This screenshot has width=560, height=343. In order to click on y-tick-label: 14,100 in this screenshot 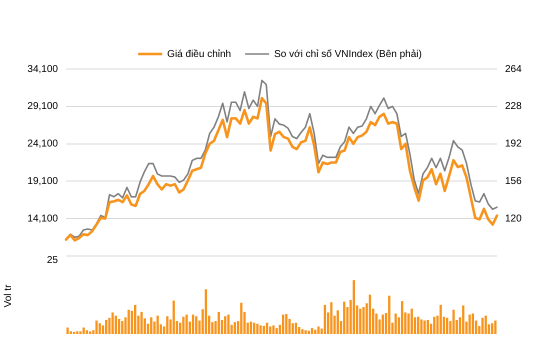, I will do `click(42, 218)`.